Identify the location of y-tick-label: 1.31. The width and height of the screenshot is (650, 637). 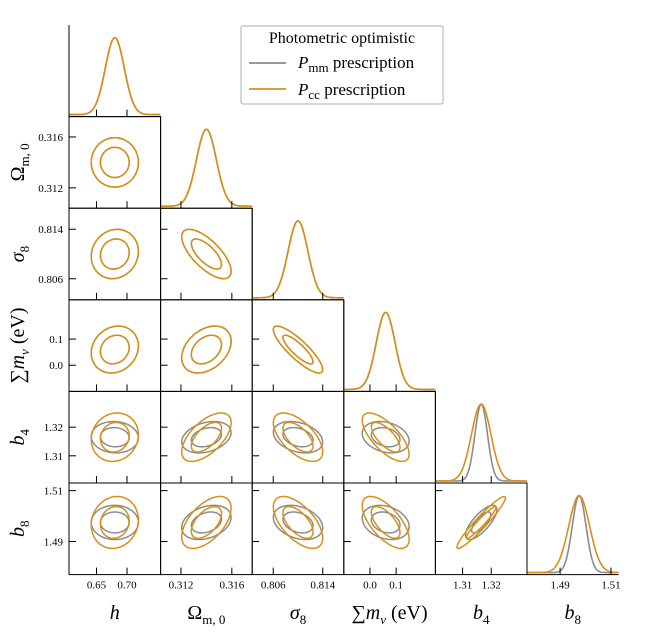
(53, 457).